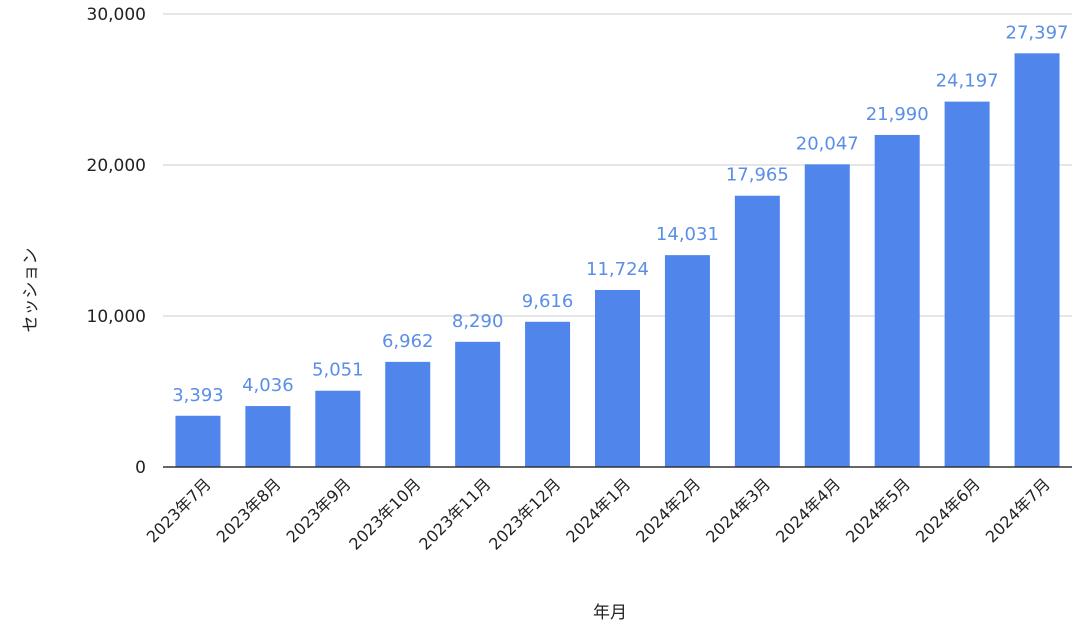  I want to click on data-label: 3,393, so click(198, 395).